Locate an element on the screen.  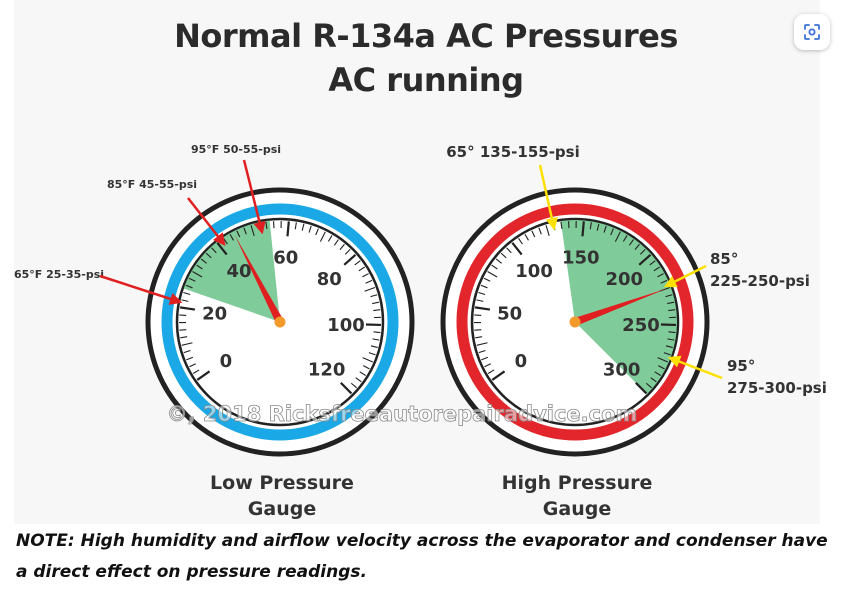
low-gauge-tick-label: 20 is located at coordinates (214, 313).